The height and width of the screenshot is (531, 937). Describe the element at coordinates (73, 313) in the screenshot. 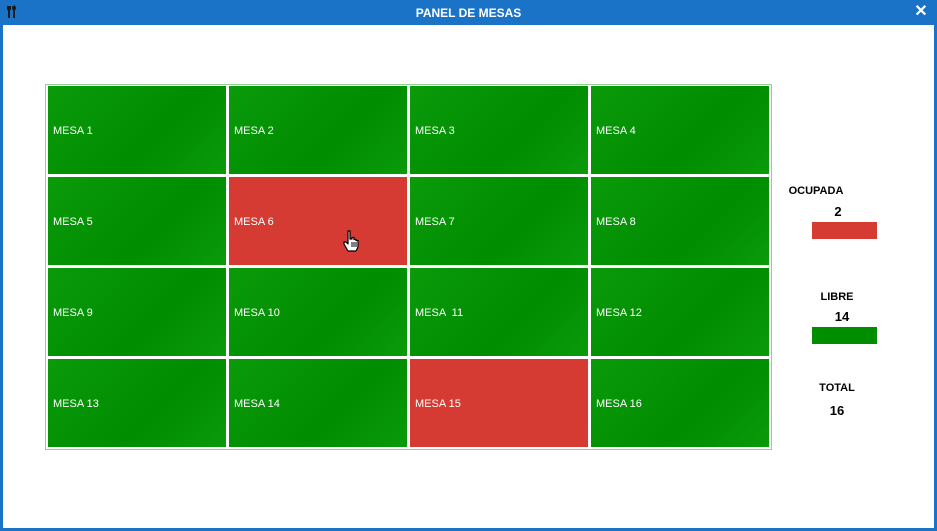

I see `mesa-label: MESA 9` at that location.